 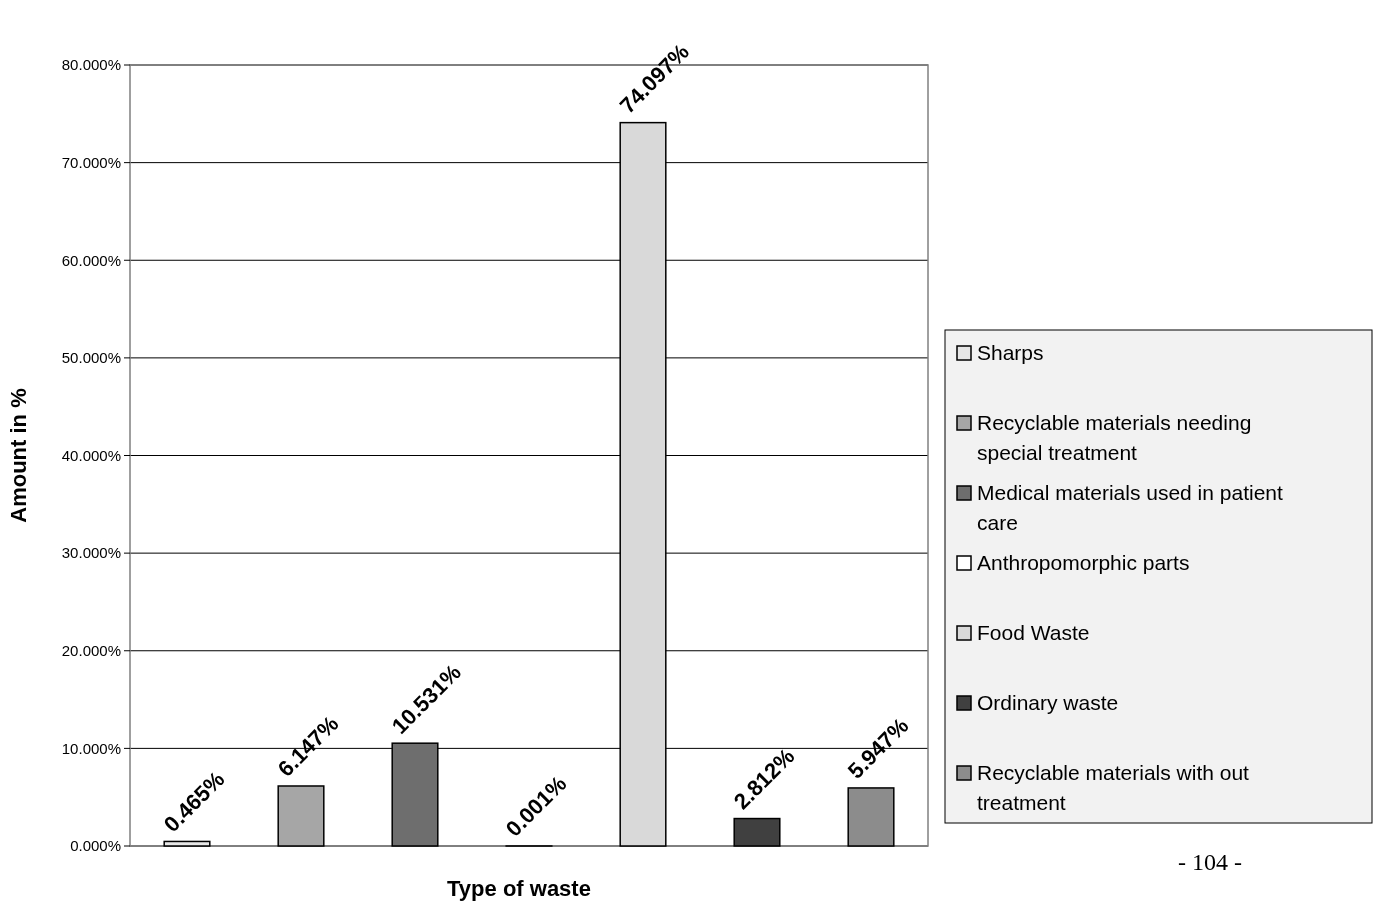 What do you see at coordinates (1210, 862) in the screenshot?
I see `text: - 104 -` at bounding box center [1210, 862].